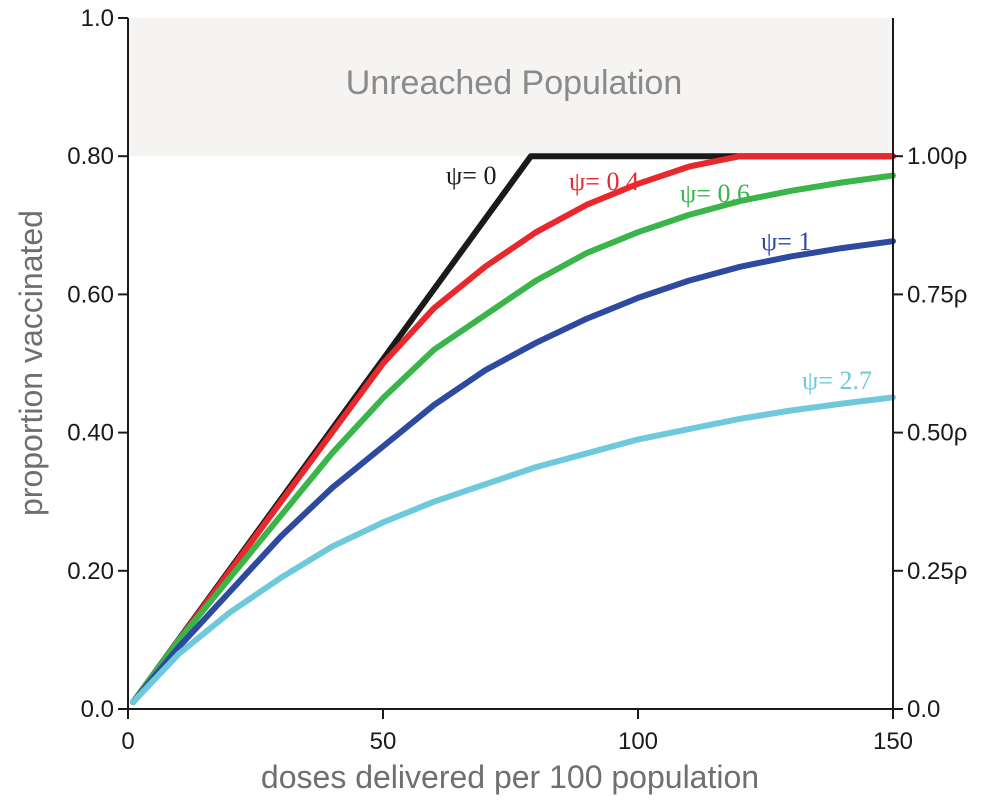 This screenshot has width=987, height=800. Describe the element at coordinates (638, 741) in the screenshot. I see `x-tick-label: 100` at that location.